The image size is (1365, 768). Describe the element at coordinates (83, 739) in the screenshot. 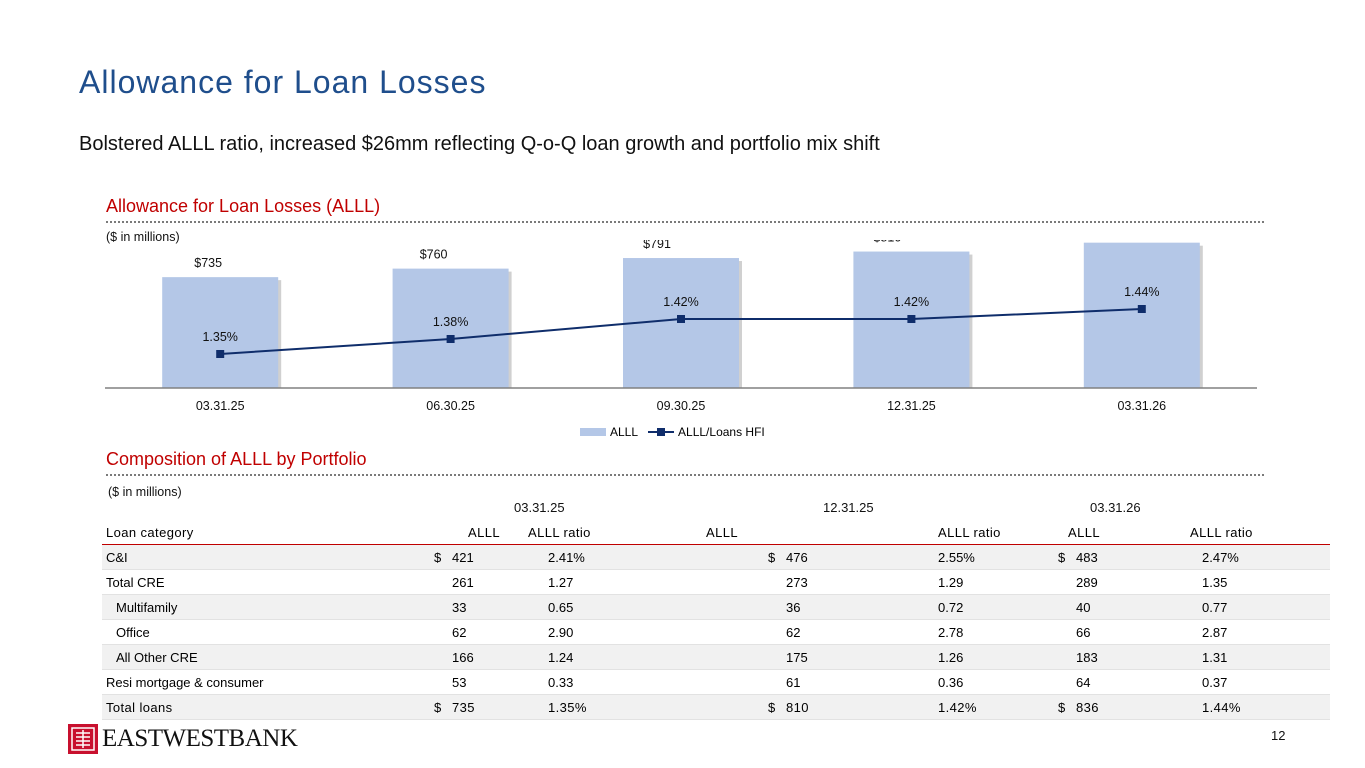

I see `east-west-bank-logo-icon` at that location.